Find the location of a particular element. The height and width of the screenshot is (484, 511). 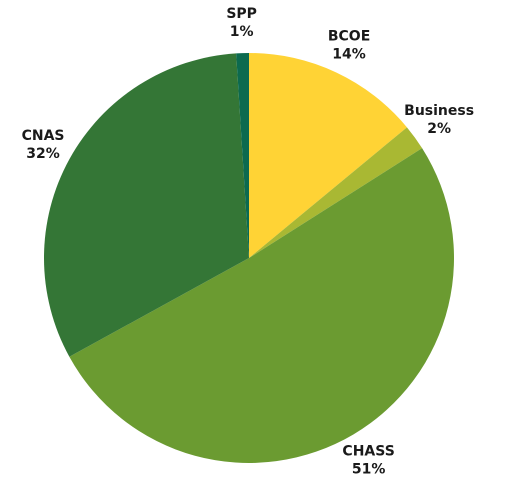

slice-value: 14% is located at coordinates (349, 54).